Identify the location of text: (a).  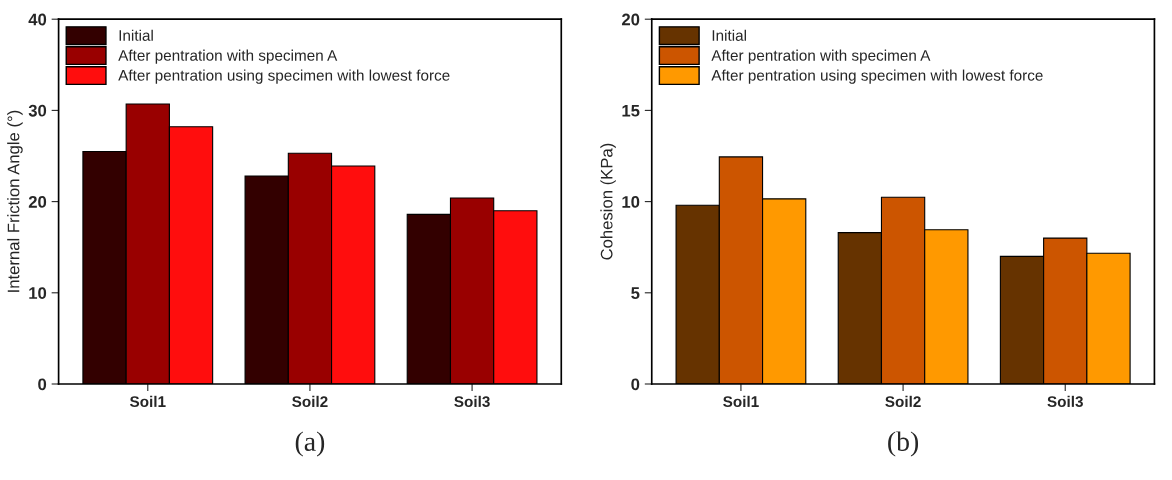
(310, 444).